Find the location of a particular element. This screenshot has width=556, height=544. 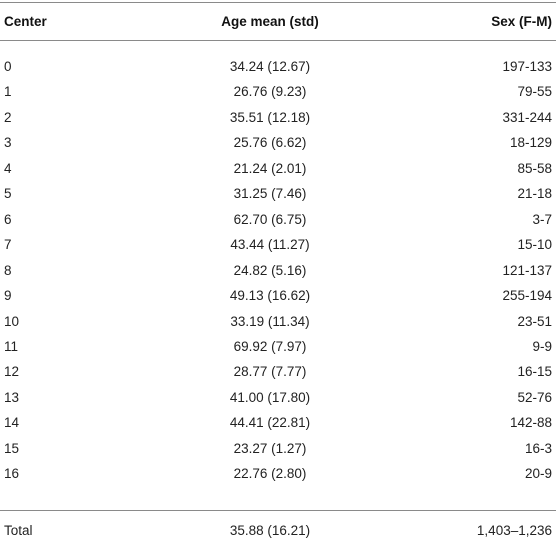

table-row: 2 35.51 (12.18) 331-244 is located at coordinates (278, 118).